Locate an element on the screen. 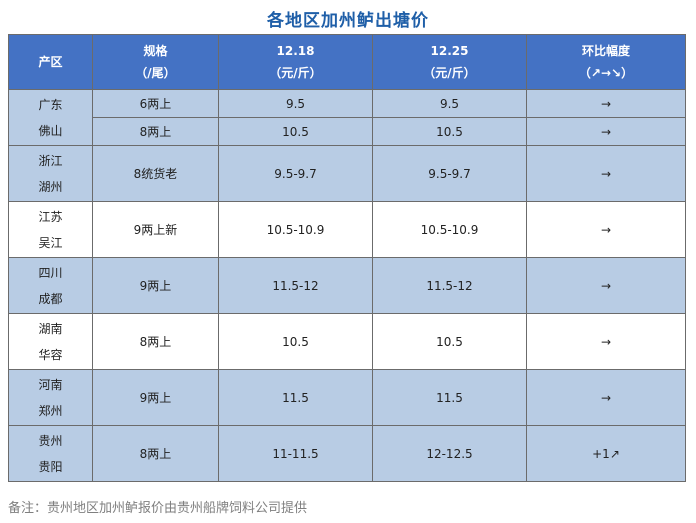  table-row: 8两上 10.5 10.5 → is located at coordinates (347, 131).